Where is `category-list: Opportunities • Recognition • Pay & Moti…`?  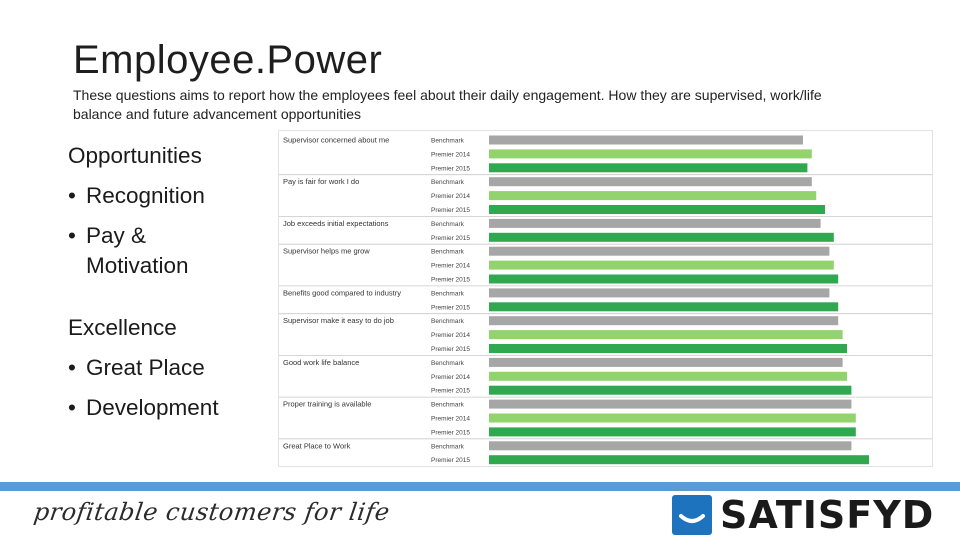
category-list: Opportunities • Recognition • Pay & Moti… is located at coordinates (168, 282).